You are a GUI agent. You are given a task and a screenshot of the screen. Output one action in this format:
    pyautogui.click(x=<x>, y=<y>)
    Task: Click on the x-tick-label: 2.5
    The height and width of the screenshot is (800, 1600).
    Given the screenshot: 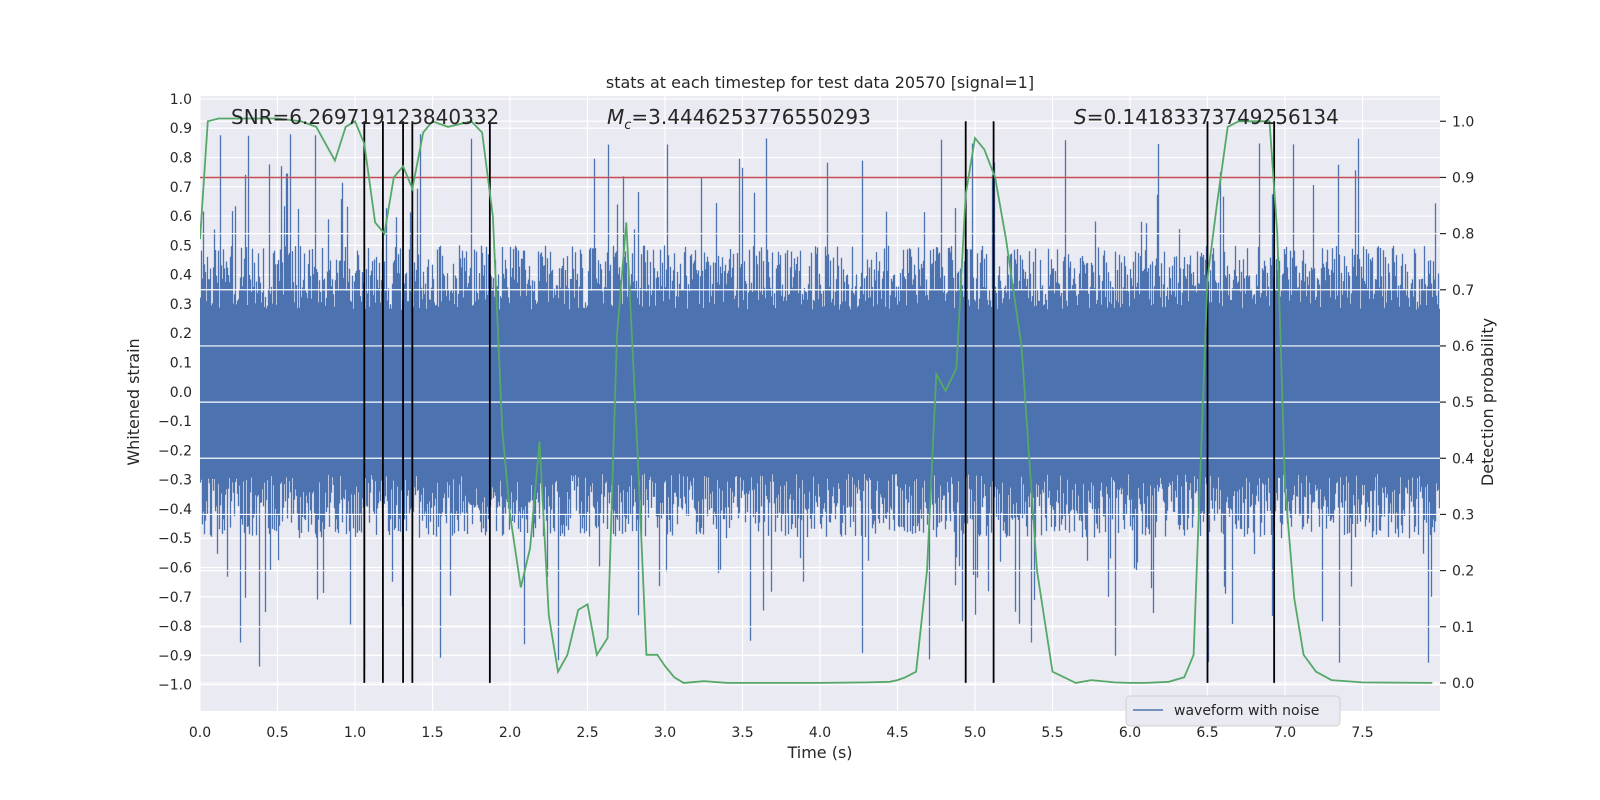 What is the action you would take?
    pyautogui.click(x=587, y=733)
    